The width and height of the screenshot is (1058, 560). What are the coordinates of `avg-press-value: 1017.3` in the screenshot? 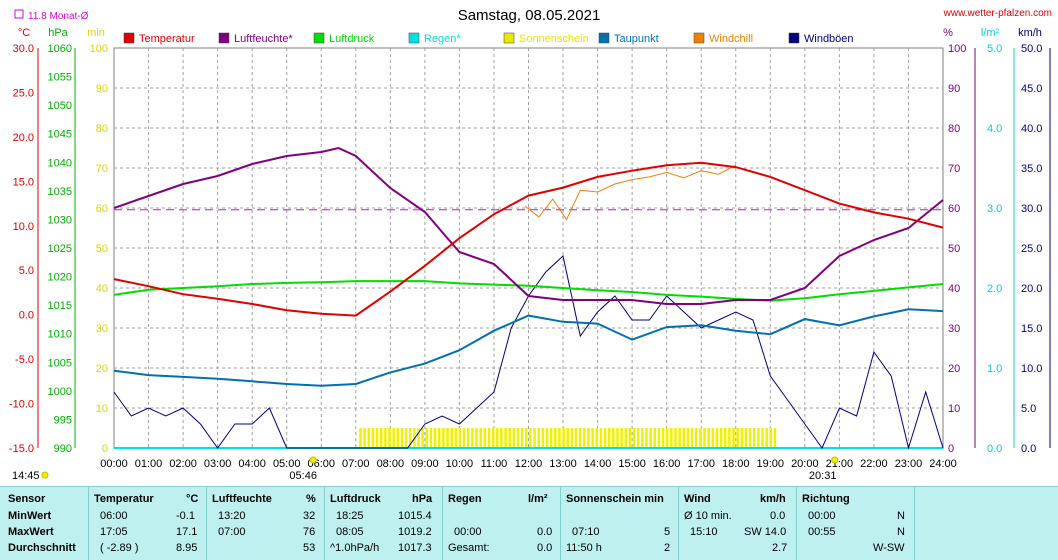 It's located at (415, 548).